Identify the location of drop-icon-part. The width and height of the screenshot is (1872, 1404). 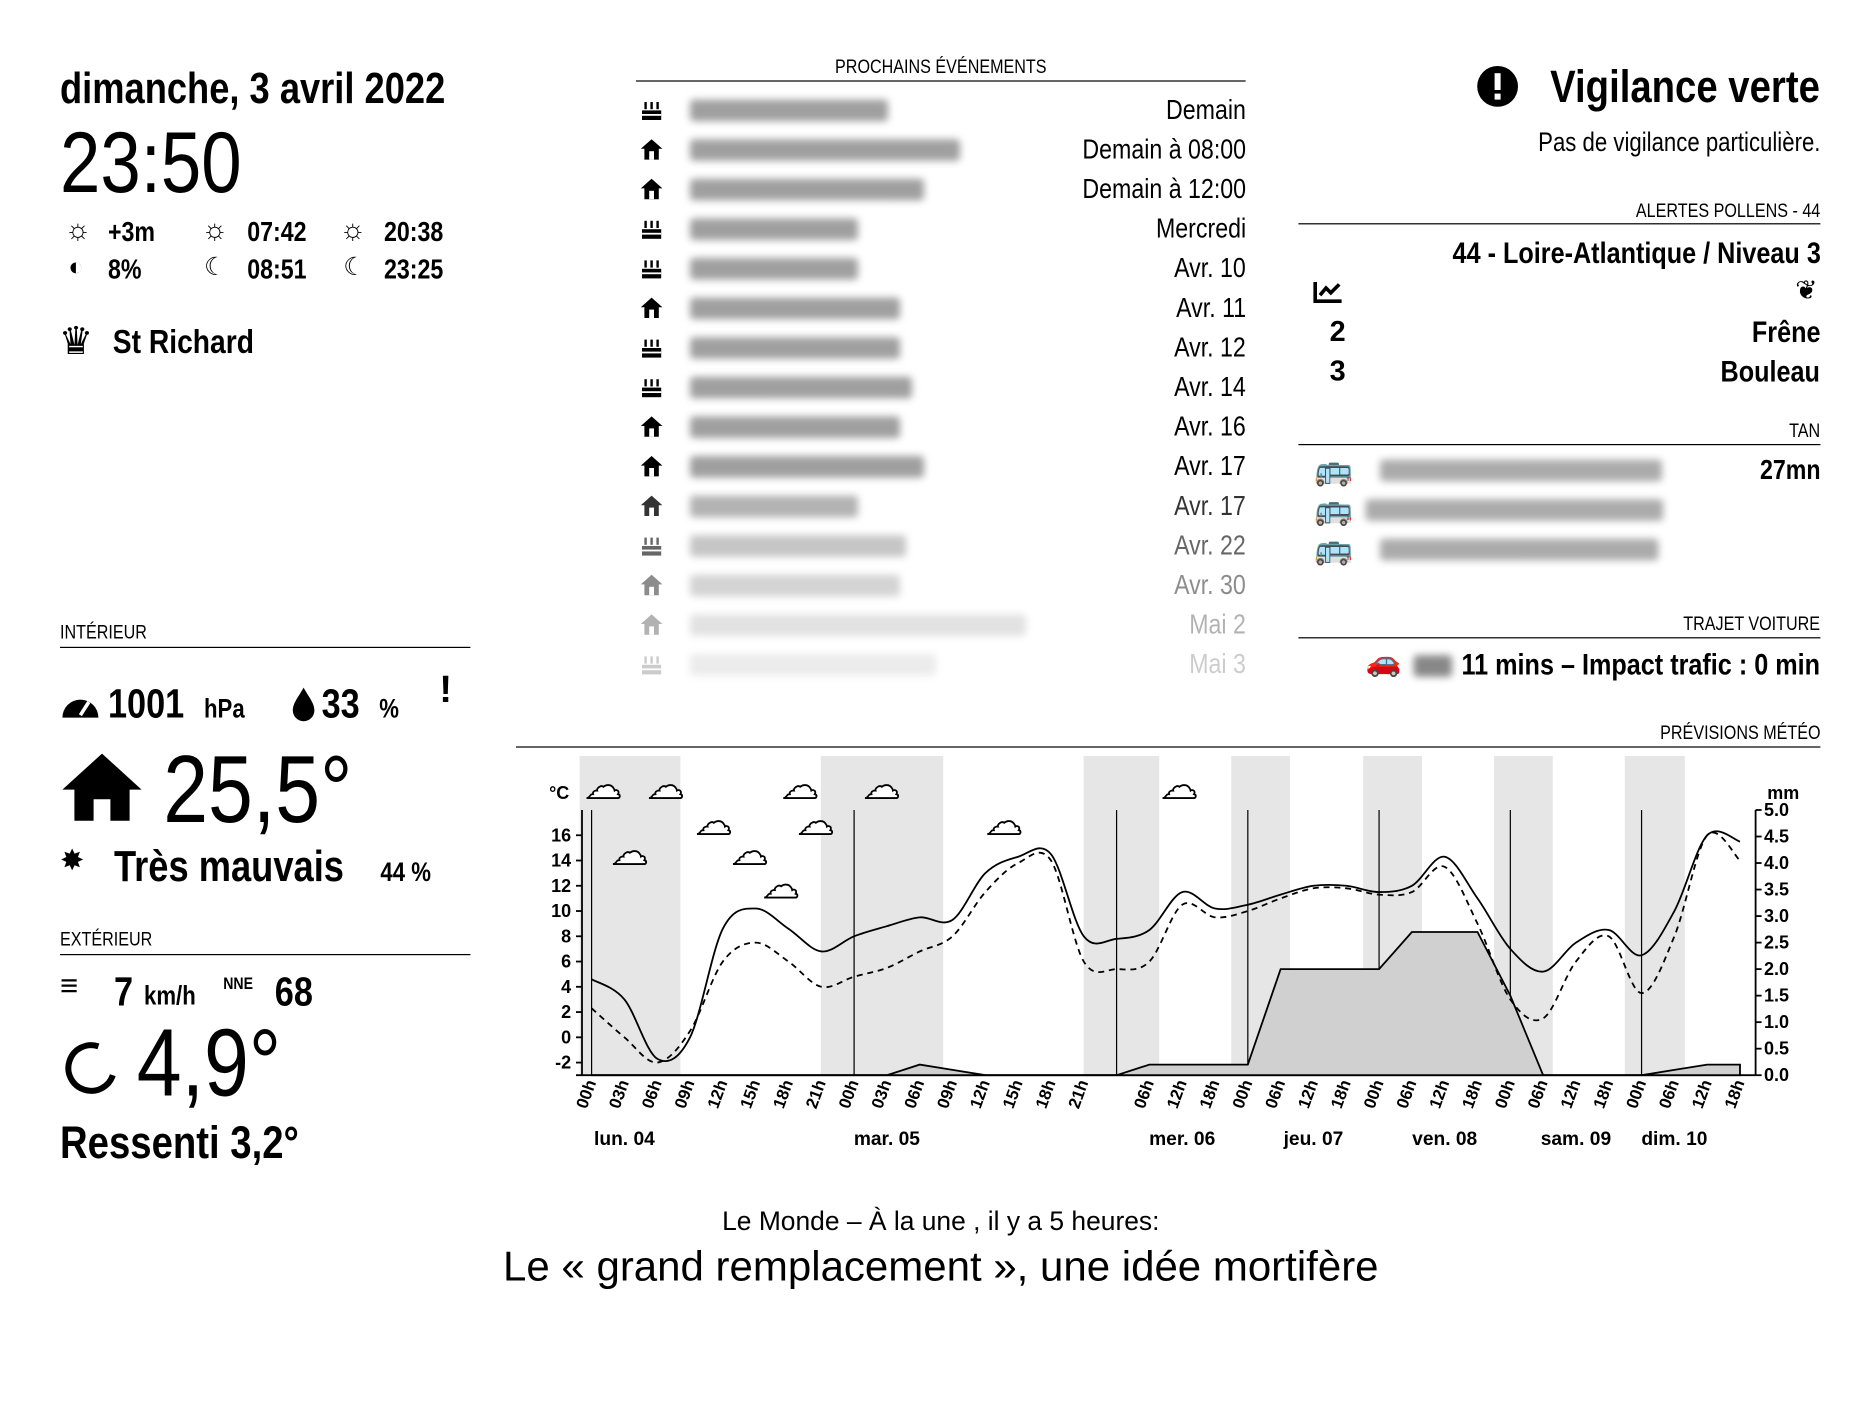
(303, 704).